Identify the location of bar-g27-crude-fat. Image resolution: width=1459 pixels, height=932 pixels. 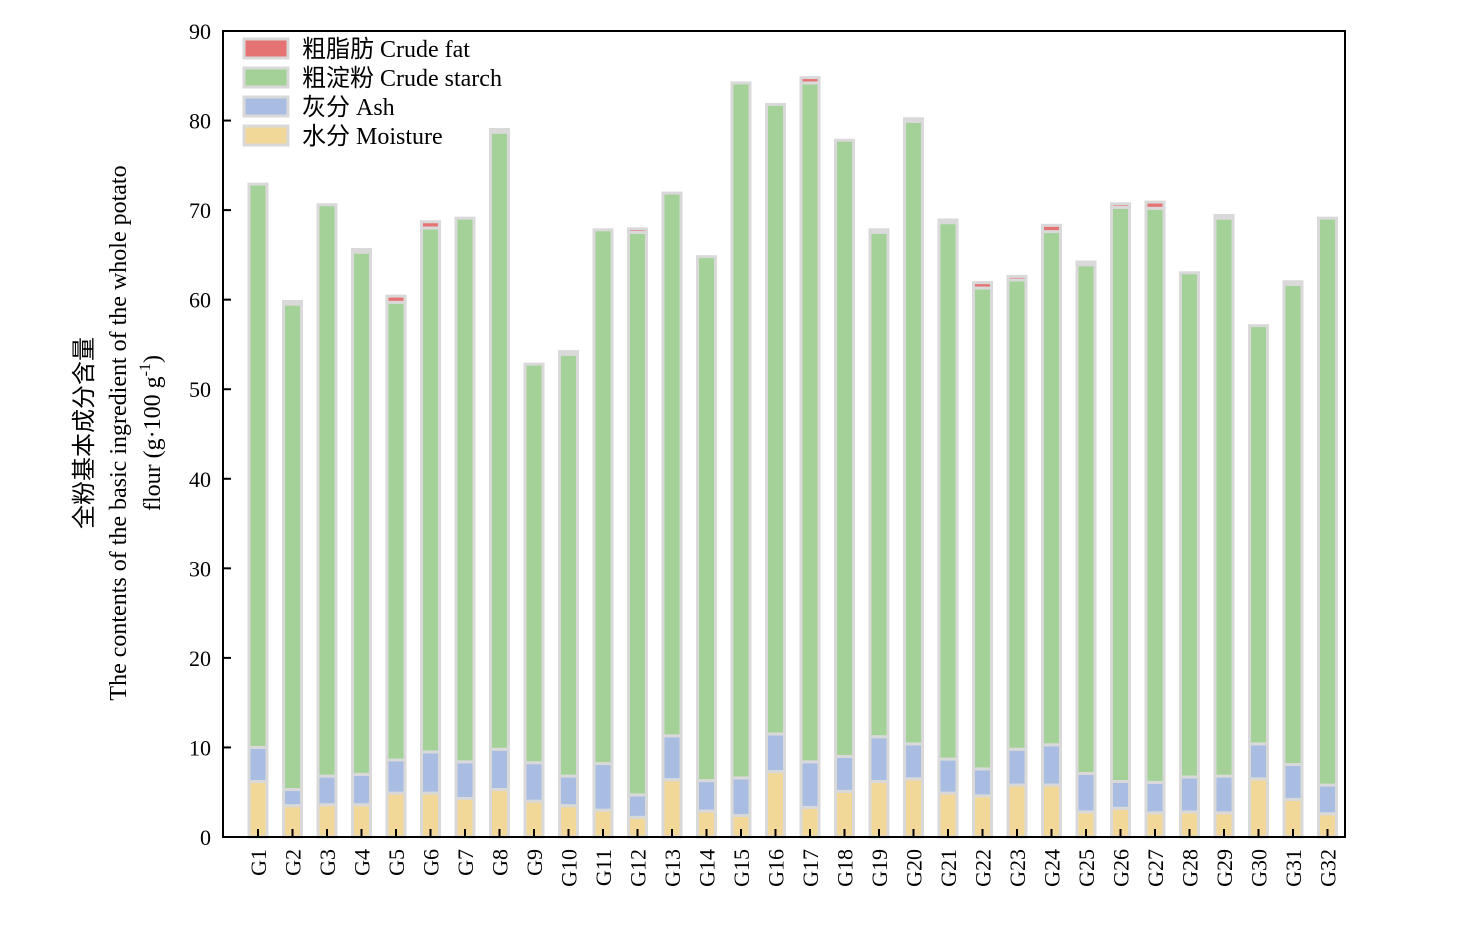
(1155, 205).